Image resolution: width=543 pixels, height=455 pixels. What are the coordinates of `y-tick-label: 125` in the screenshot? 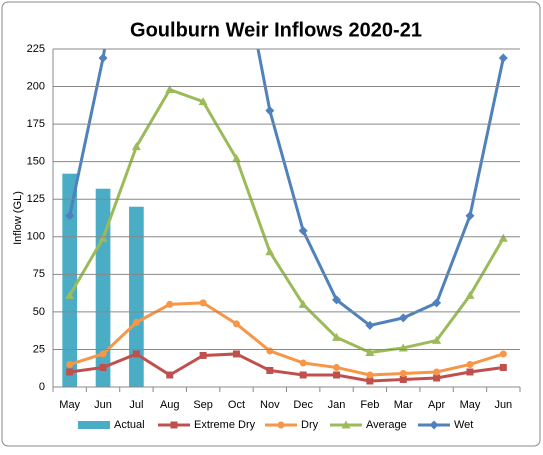 It's located at (36, 199).